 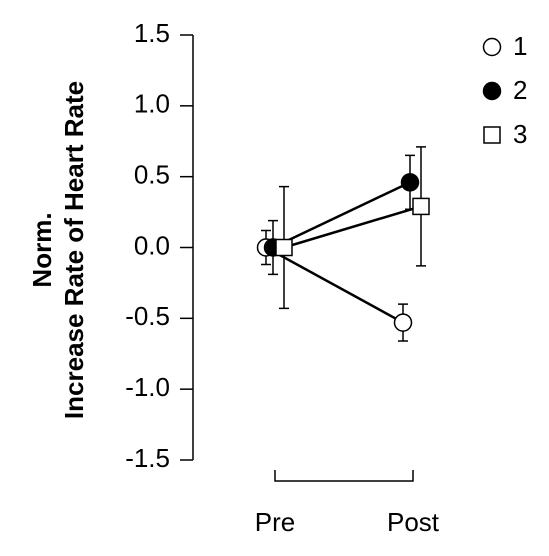 I want to click on legend-label: 1, so click(x=520, y=46).